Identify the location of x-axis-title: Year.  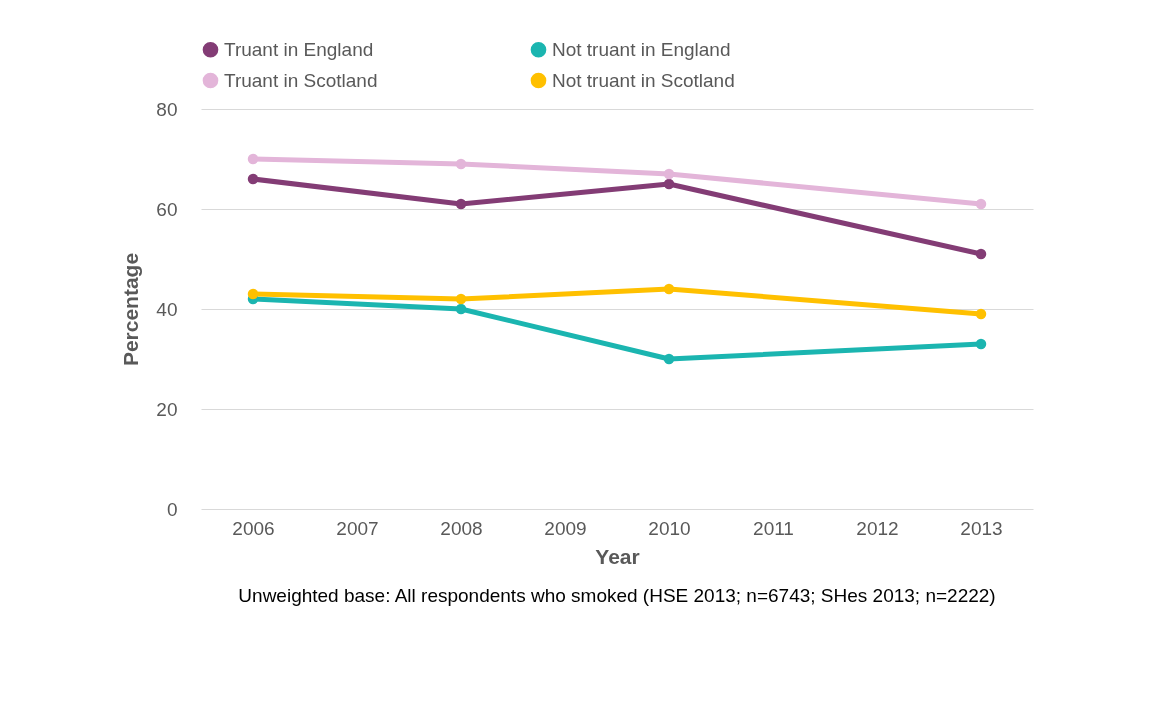
(617, 556).